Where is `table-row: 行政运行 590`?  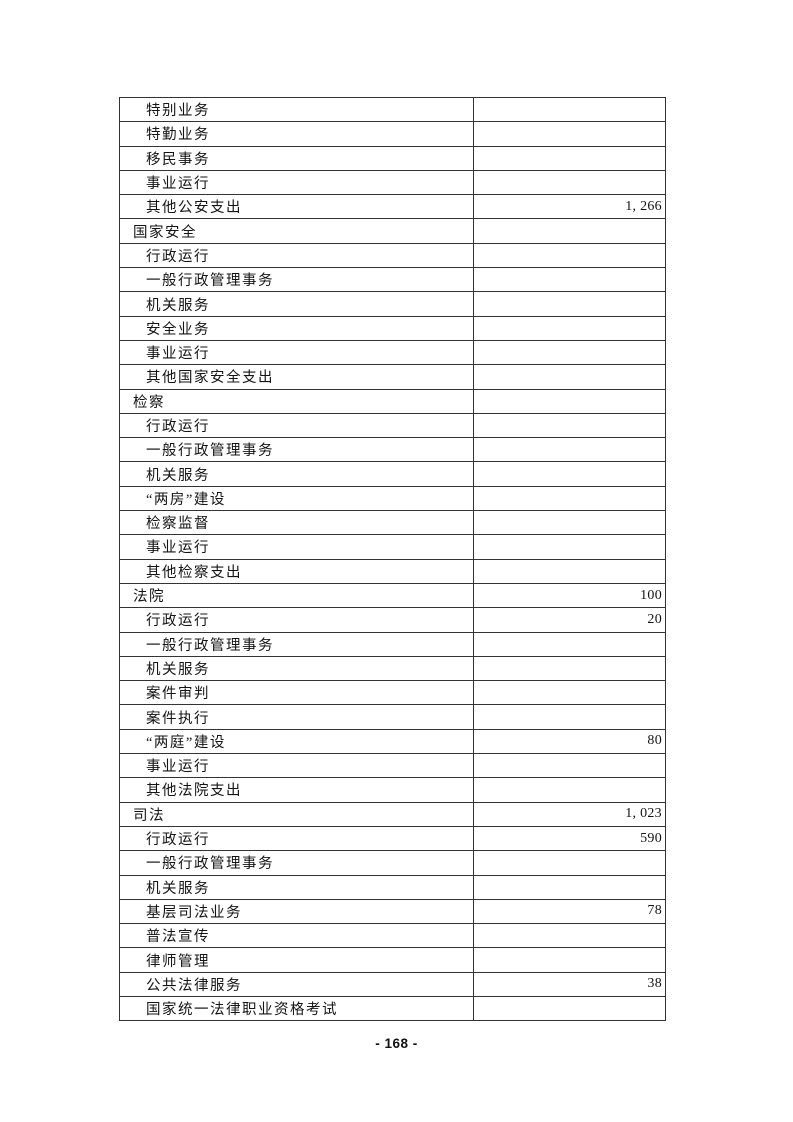 table-row: 行政运行 590 is located at coordinates (392, 839).